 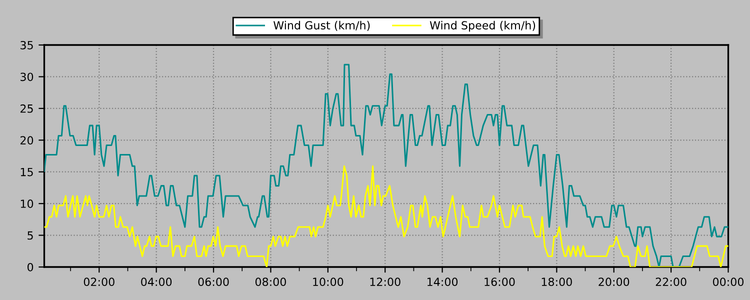 I want to click on y-tick-label: 15, so click(x=26, y=172).